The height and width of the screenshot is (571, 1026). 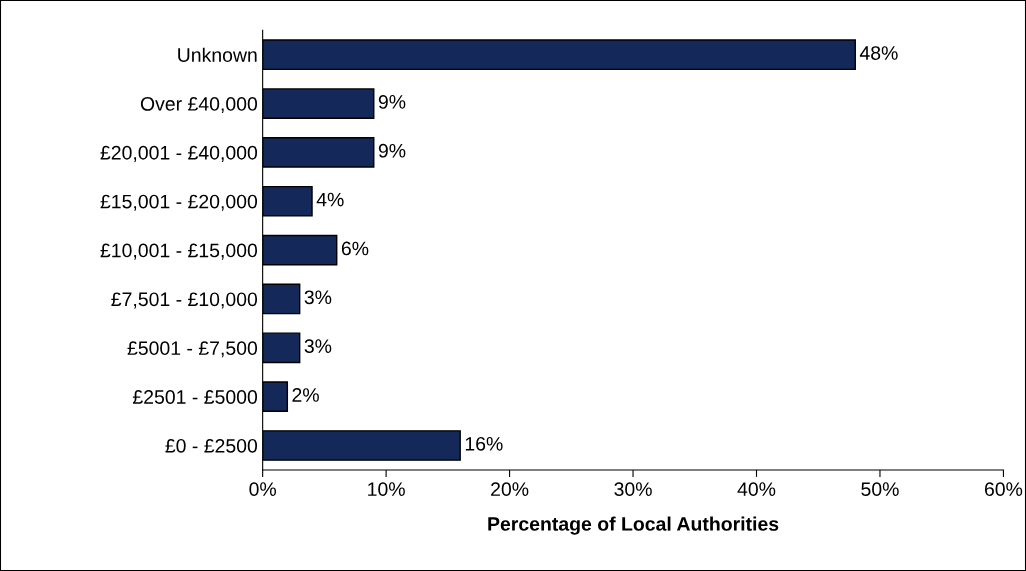 I want to click on x-tick-label: 20%, so click(x=510, y=489).